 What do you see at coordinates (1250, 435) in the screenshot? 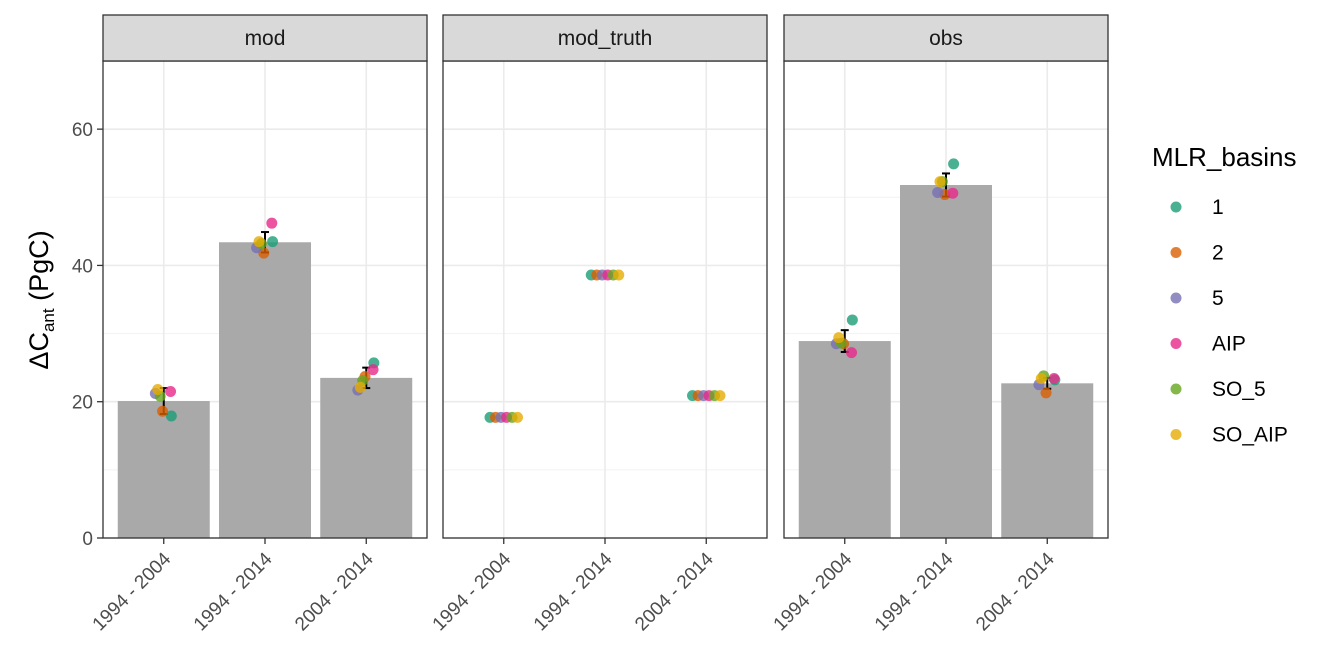
I see `legend-label: SO_AIP` at bounding box center [1250, 435].